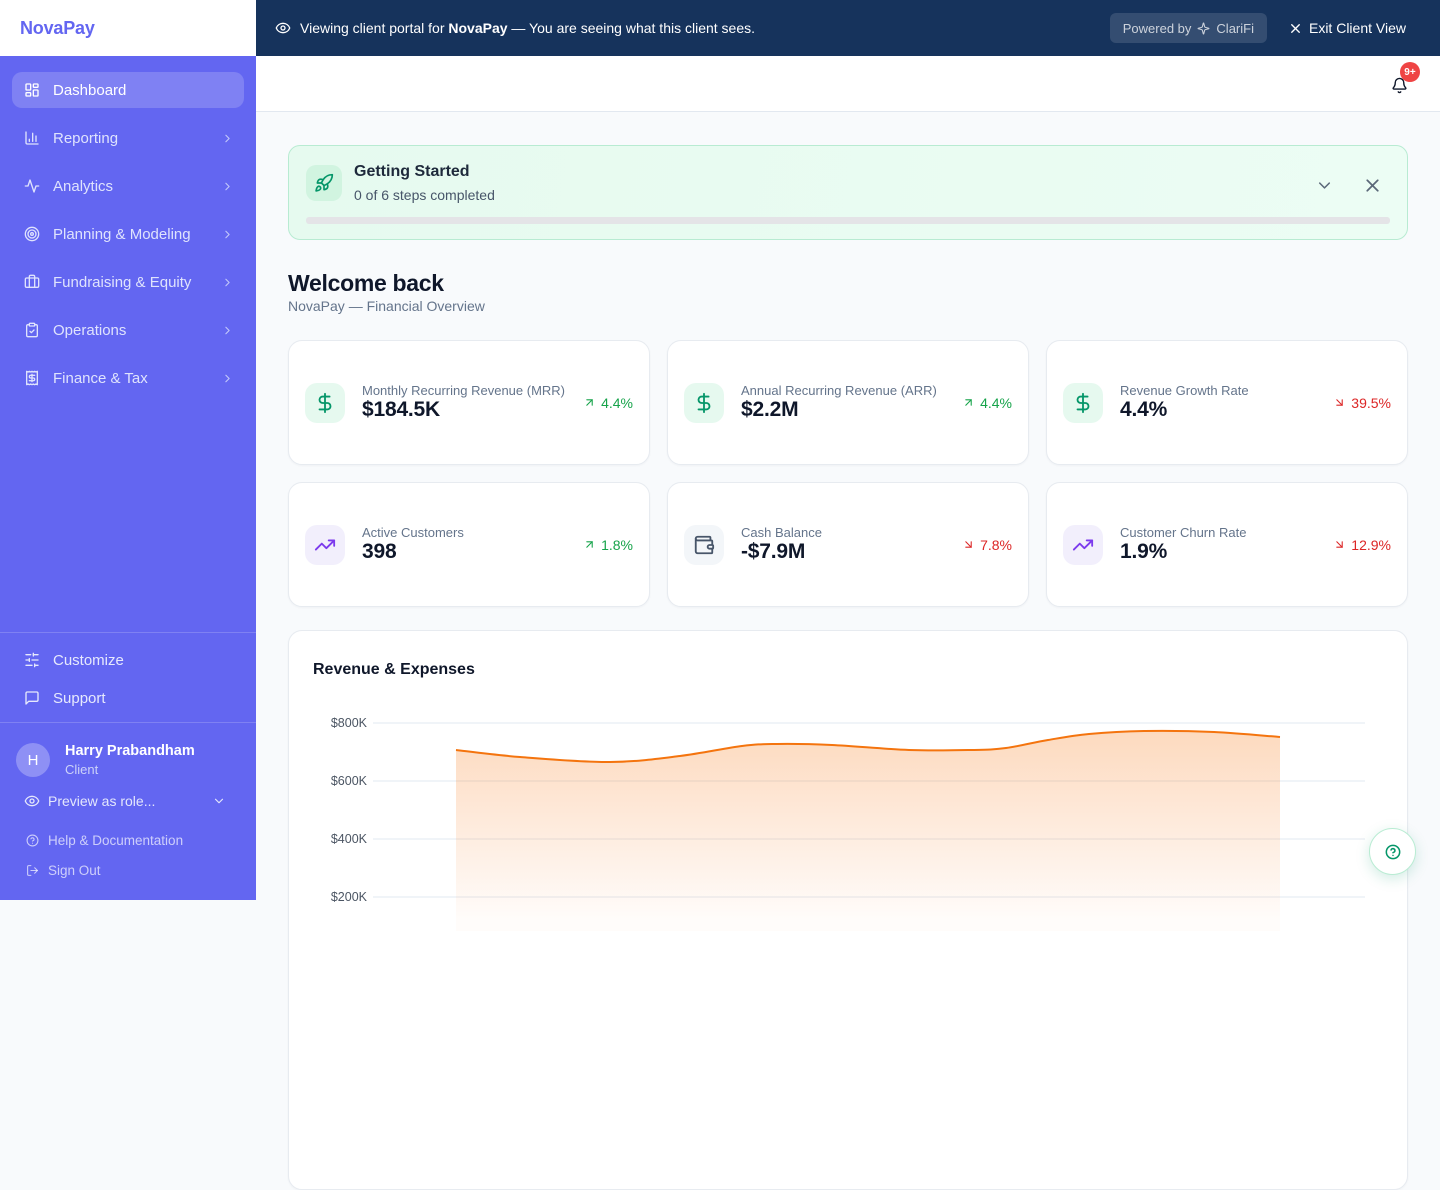 The image size is (1440, 1190). Describe the element at coordinates (349, 897) in the screenshot. I see `svg-text: $200K` at that location.